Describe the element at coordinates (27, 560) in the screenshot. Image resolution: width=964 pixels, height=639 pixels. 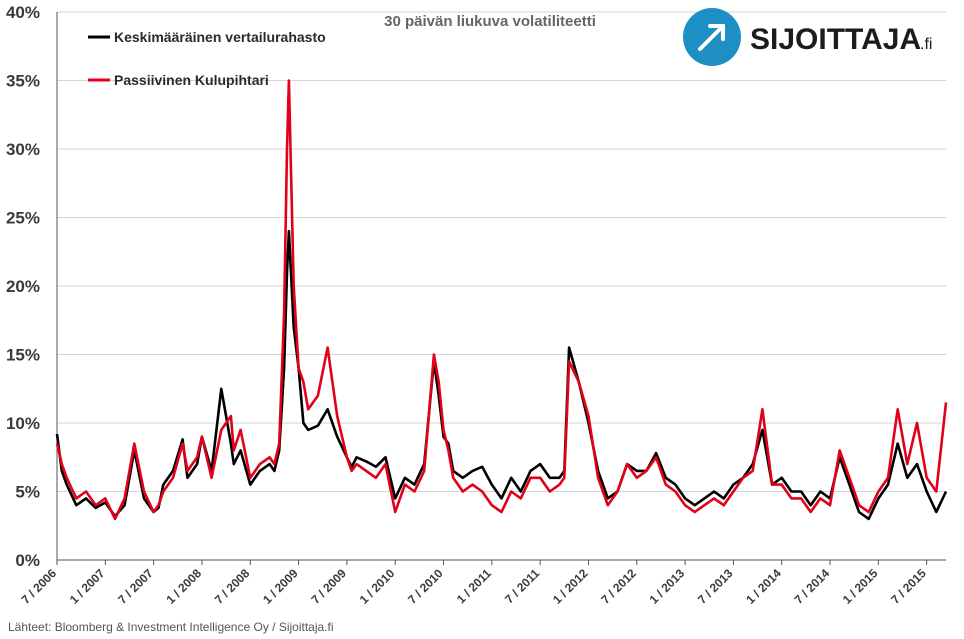
I see `y-tick-label: 0%` at that location.